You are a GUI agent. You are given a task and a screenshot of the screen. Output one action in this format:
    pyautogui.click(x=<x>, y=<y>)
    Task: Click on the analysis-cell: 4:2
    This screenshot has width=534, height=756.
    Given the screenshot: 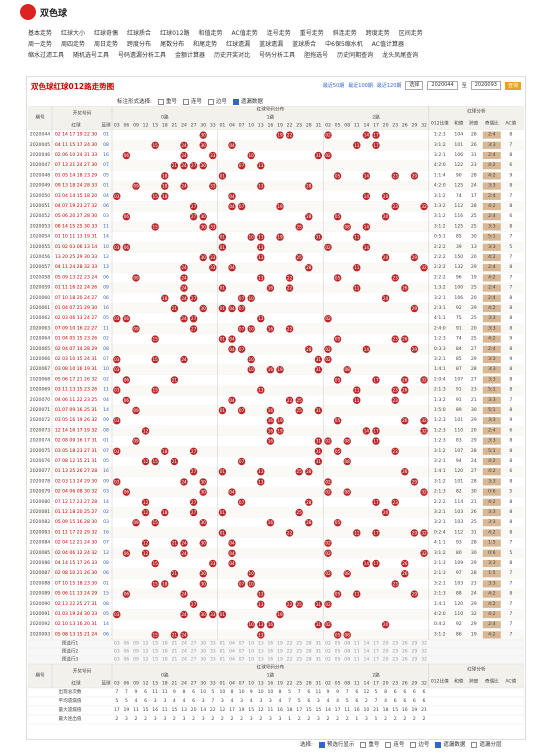 What is the action you would take?
    pyautogui.click(x=491, y=277)
    